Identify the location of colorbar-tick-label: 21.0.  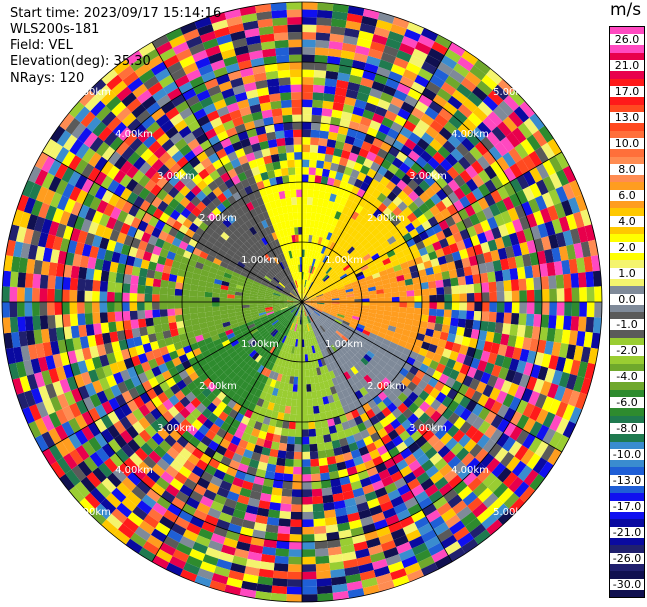
(627, 66).